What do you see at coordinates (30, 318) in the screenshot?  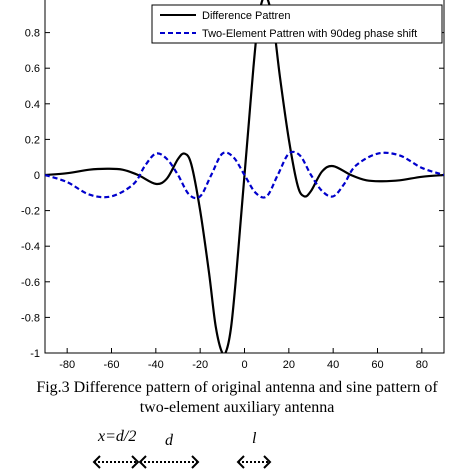 I see `y-tick-label: -0.8` at bounding box center [30, 318].